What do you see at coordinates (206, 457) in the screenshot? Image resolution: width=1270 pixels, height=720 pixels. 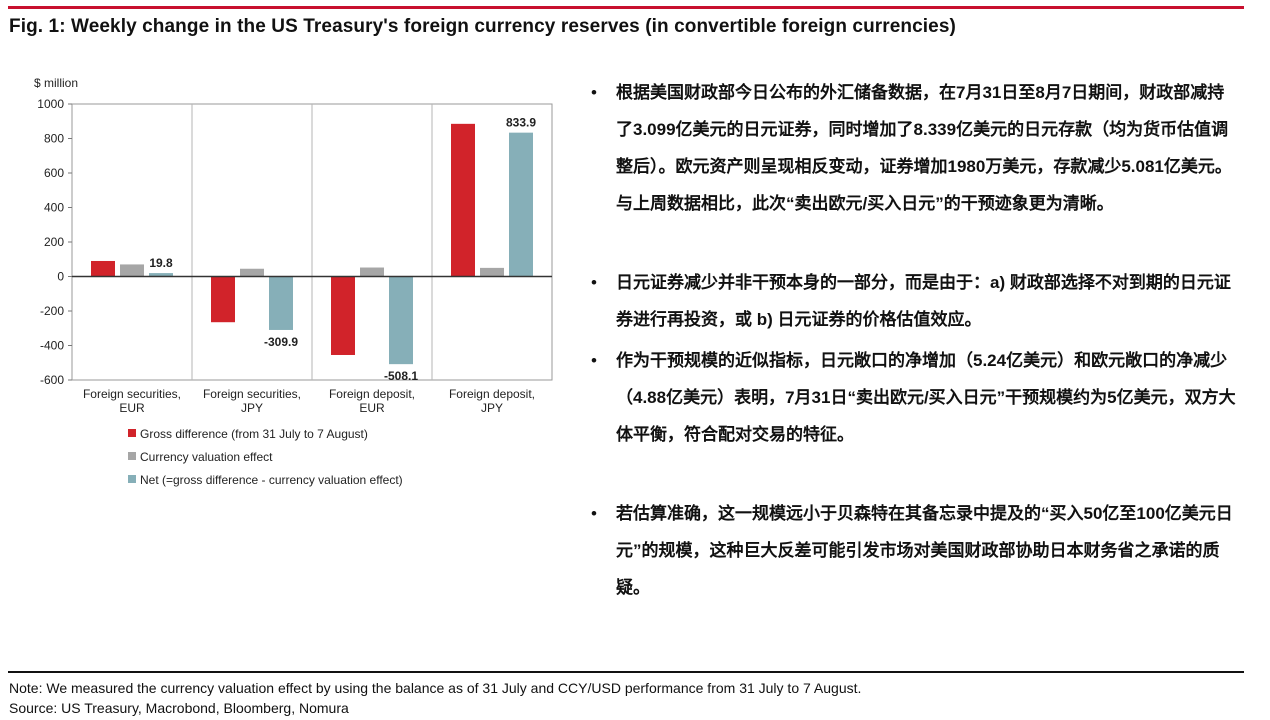 I see `legend-label: Currency valuation effect` at bounding box center [206, 457].